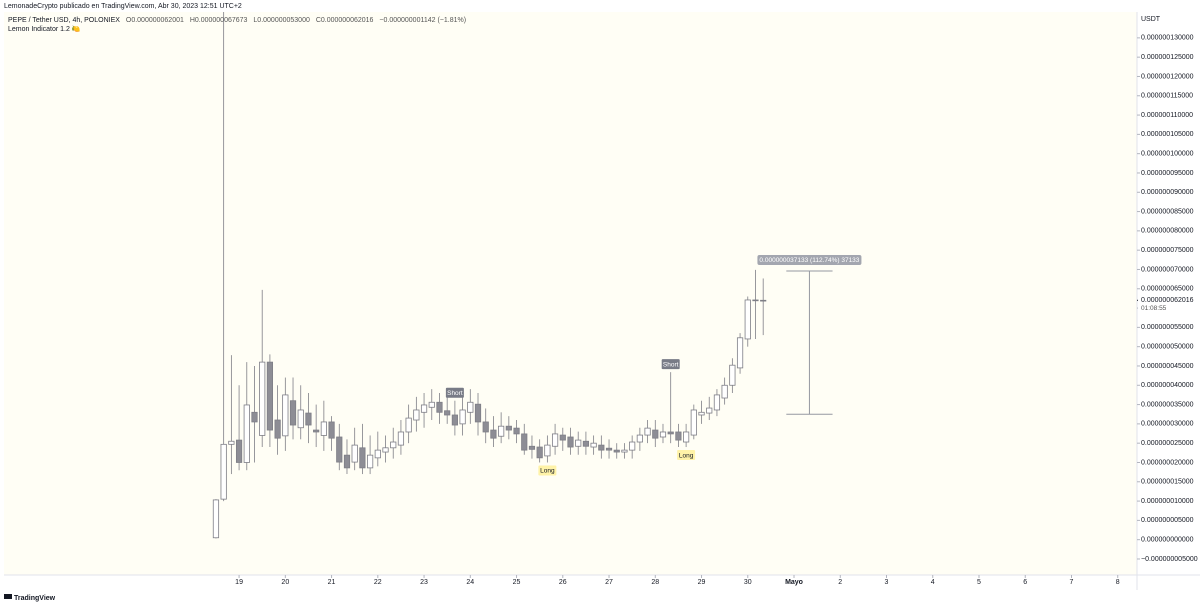 Image resolution: width=1200 pixels, height=606 pixels. Describe the element at coordinates (1167, 211) in the screenshot. I see `y-tick-label: 0.000000085000` at that location.